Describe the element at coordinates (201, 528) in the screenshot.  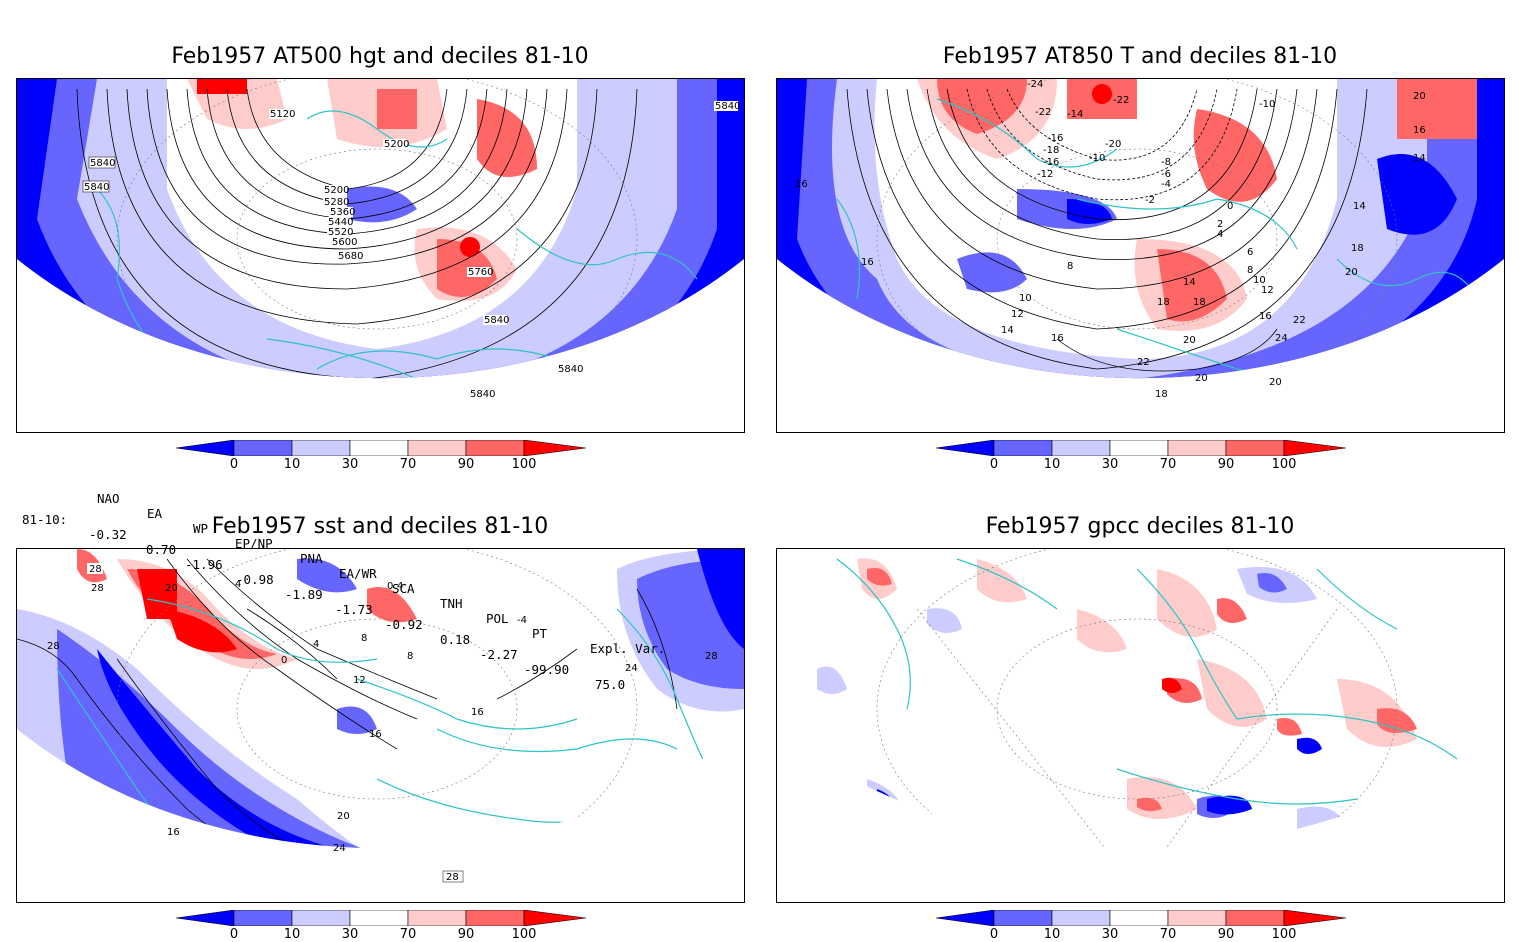
I see `index-header: WP` at that location.